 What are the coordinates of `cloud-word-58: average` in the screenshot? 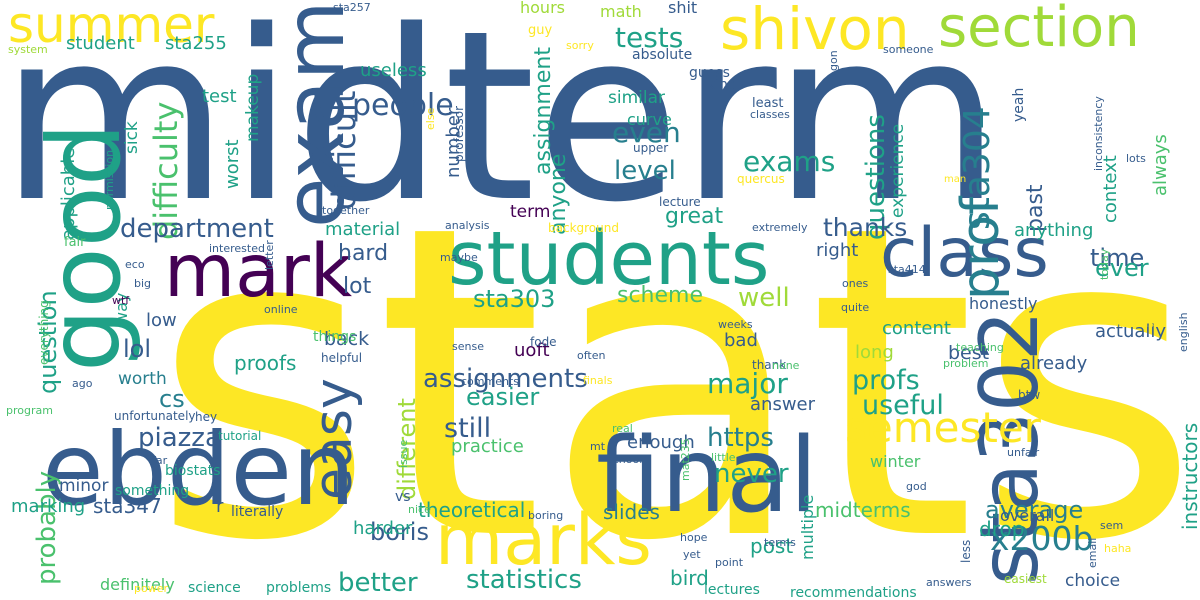 It's located at (1034, 510).